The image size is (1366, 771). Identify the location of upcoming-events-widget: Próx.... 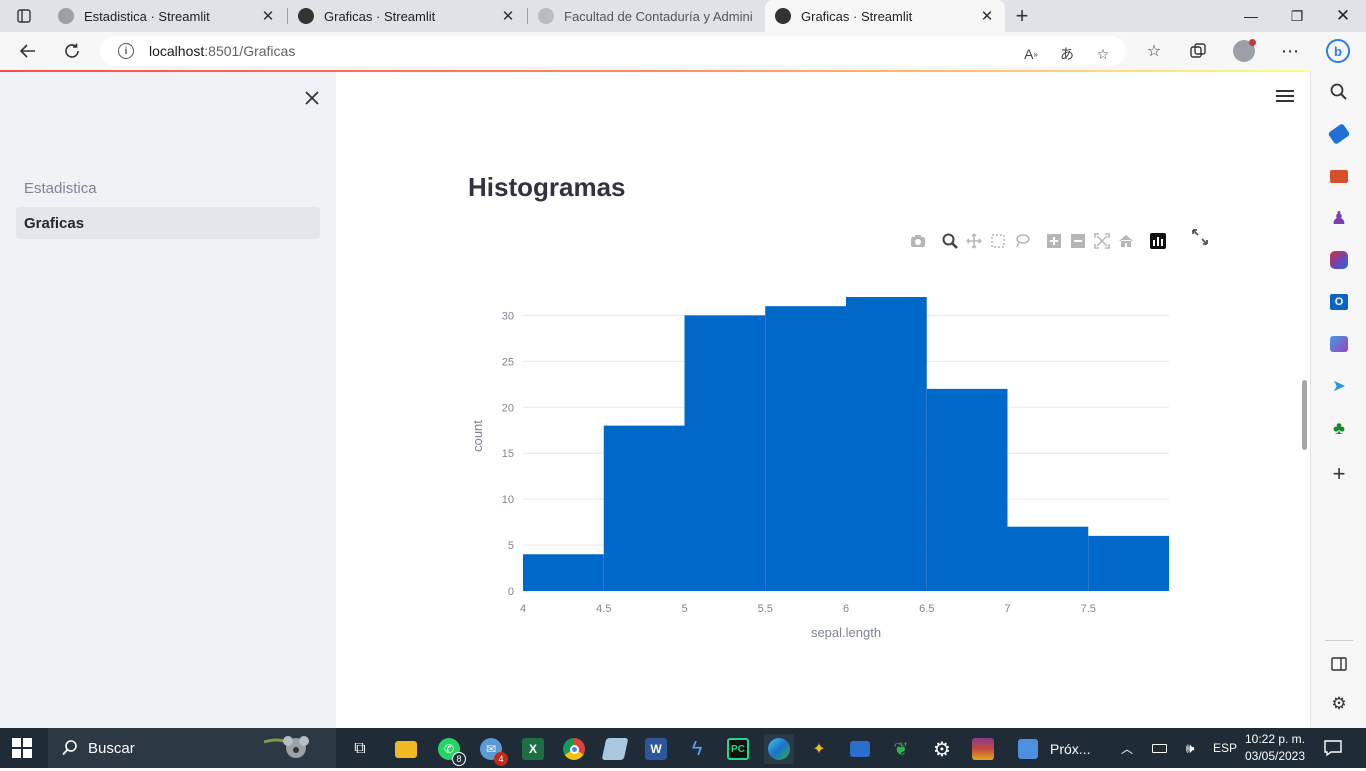
(1068, 749).